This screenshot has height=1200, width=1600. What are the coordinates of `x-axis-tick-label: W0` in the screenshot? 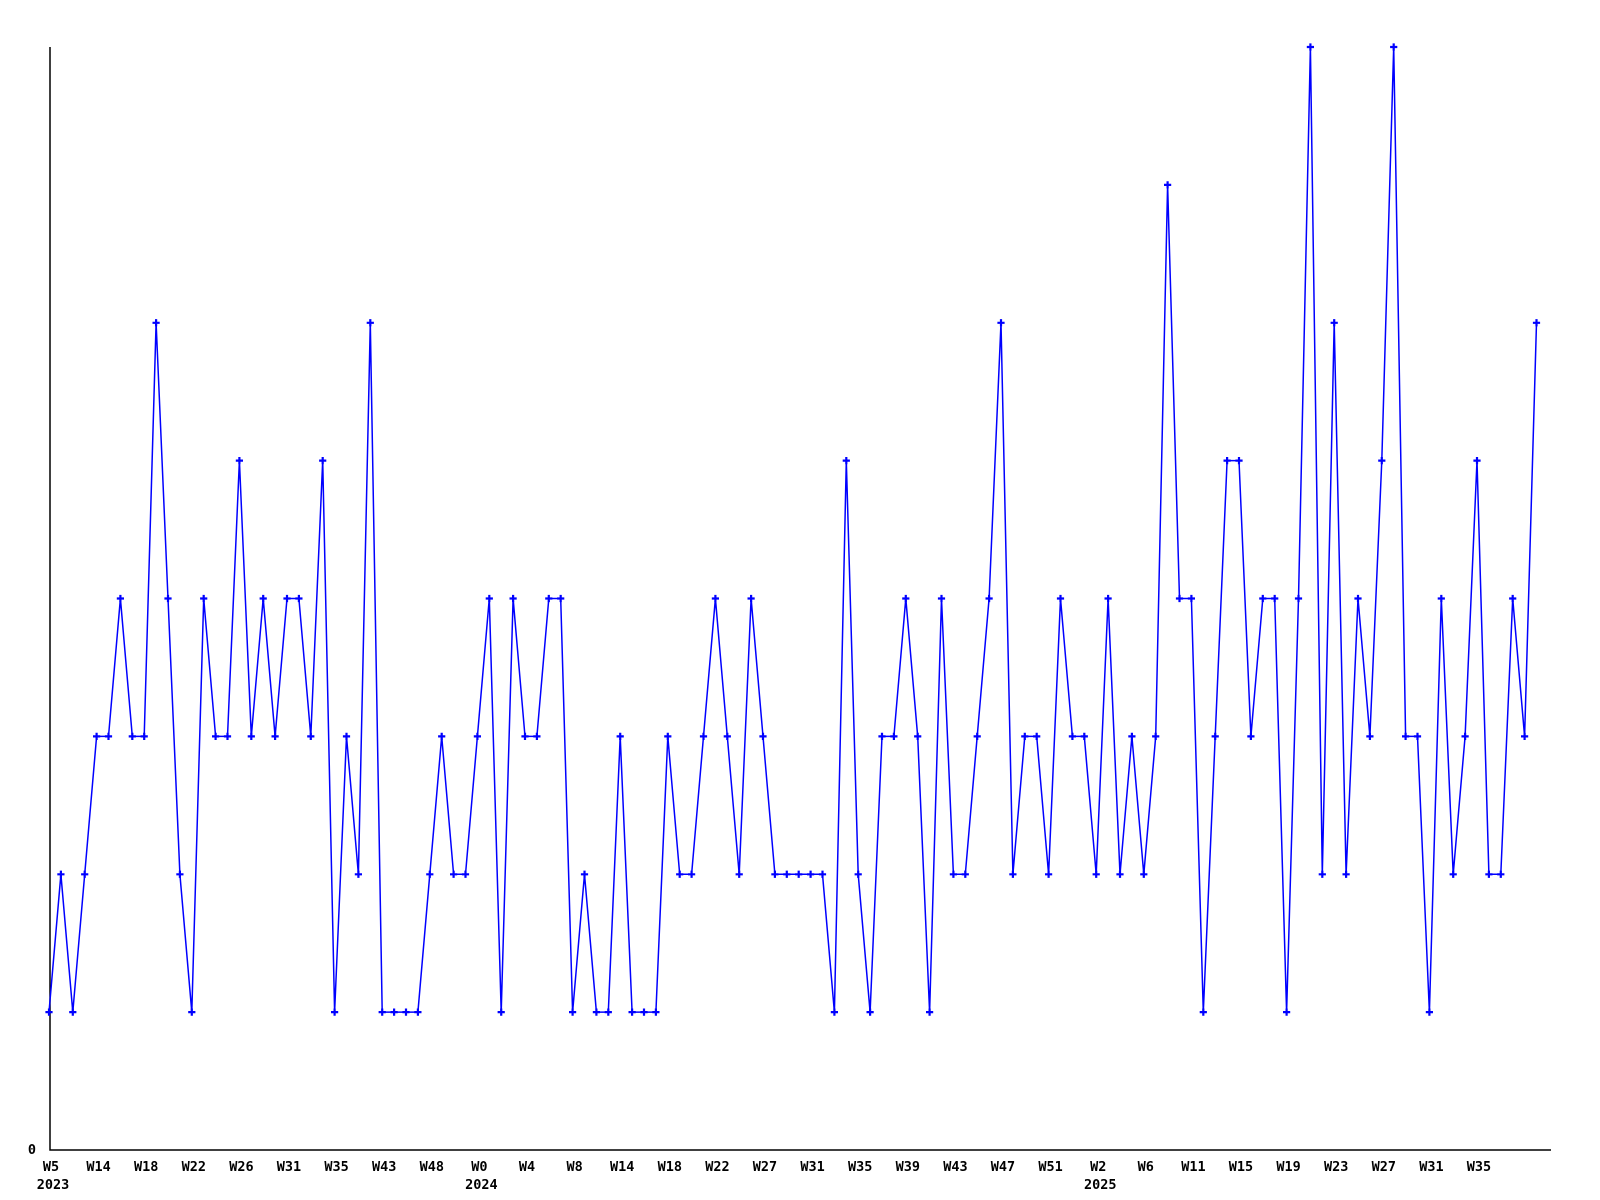 It's located at (479, 1167).